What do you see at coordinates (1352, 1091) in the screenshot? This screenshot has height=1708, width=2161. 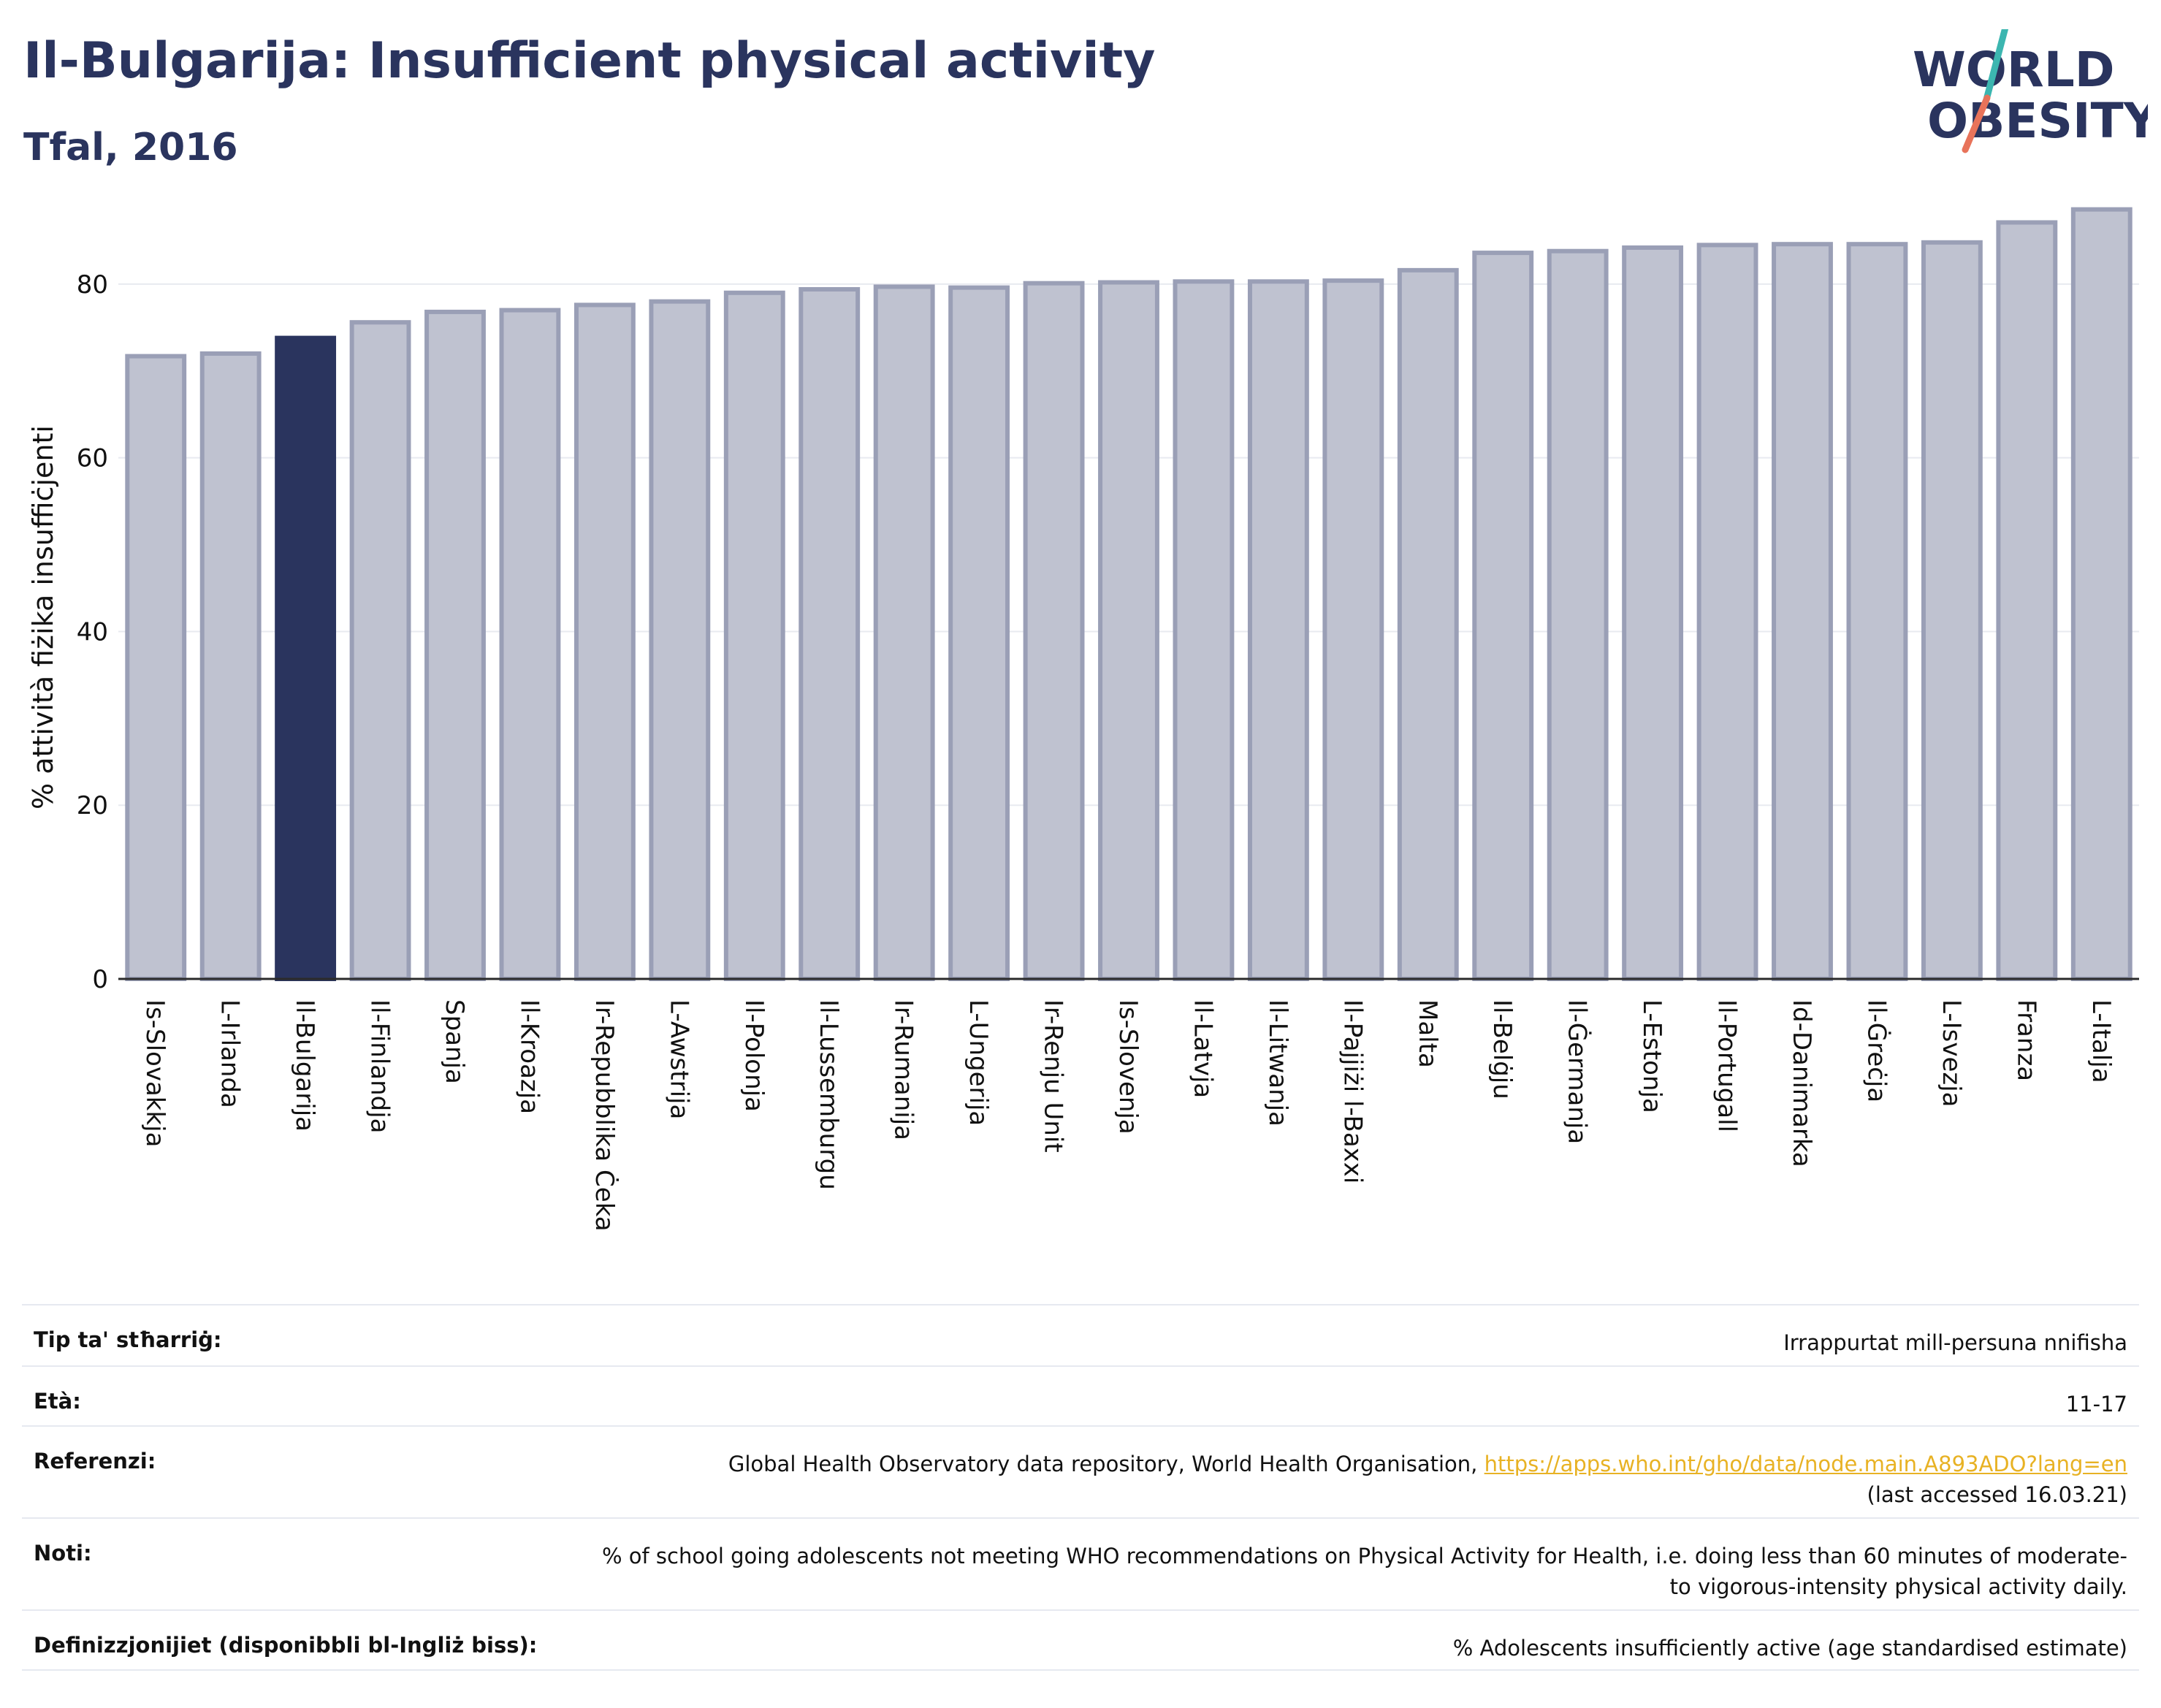 I see `x-tick-label: Il-Pajjiżi l-Baxxi` at bounding box center [1352, 1091].